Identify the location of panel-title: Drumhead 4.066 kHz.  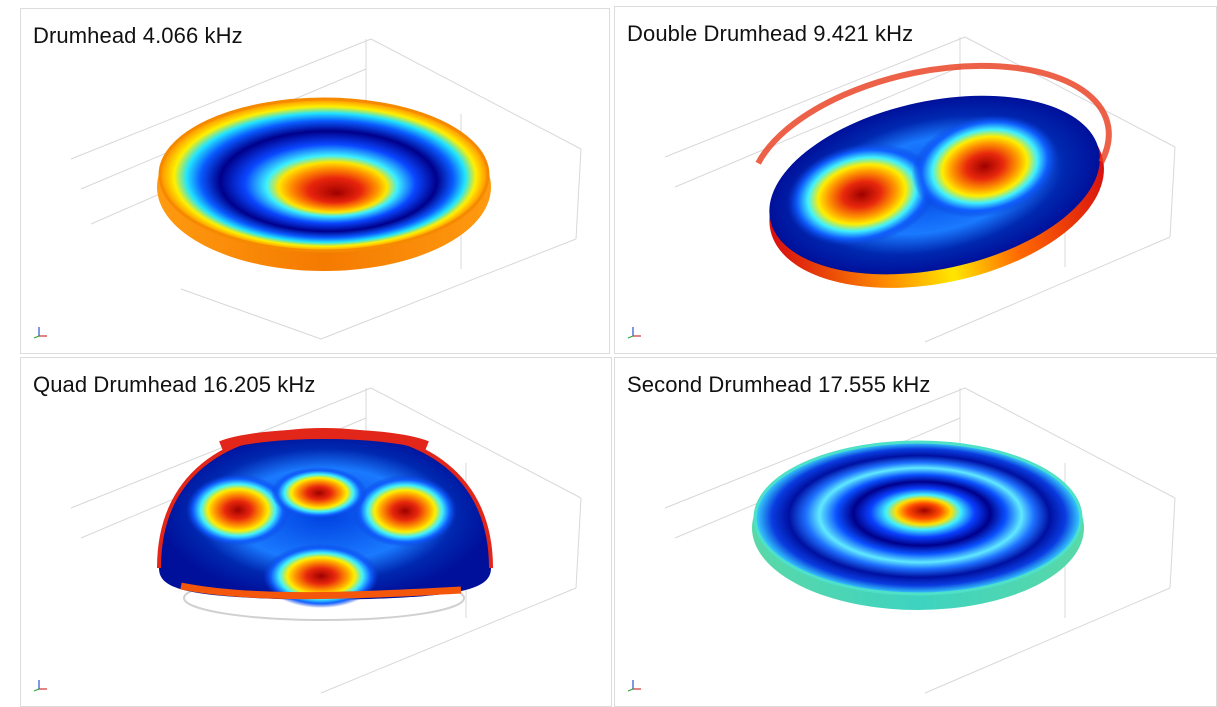
(138, 35).